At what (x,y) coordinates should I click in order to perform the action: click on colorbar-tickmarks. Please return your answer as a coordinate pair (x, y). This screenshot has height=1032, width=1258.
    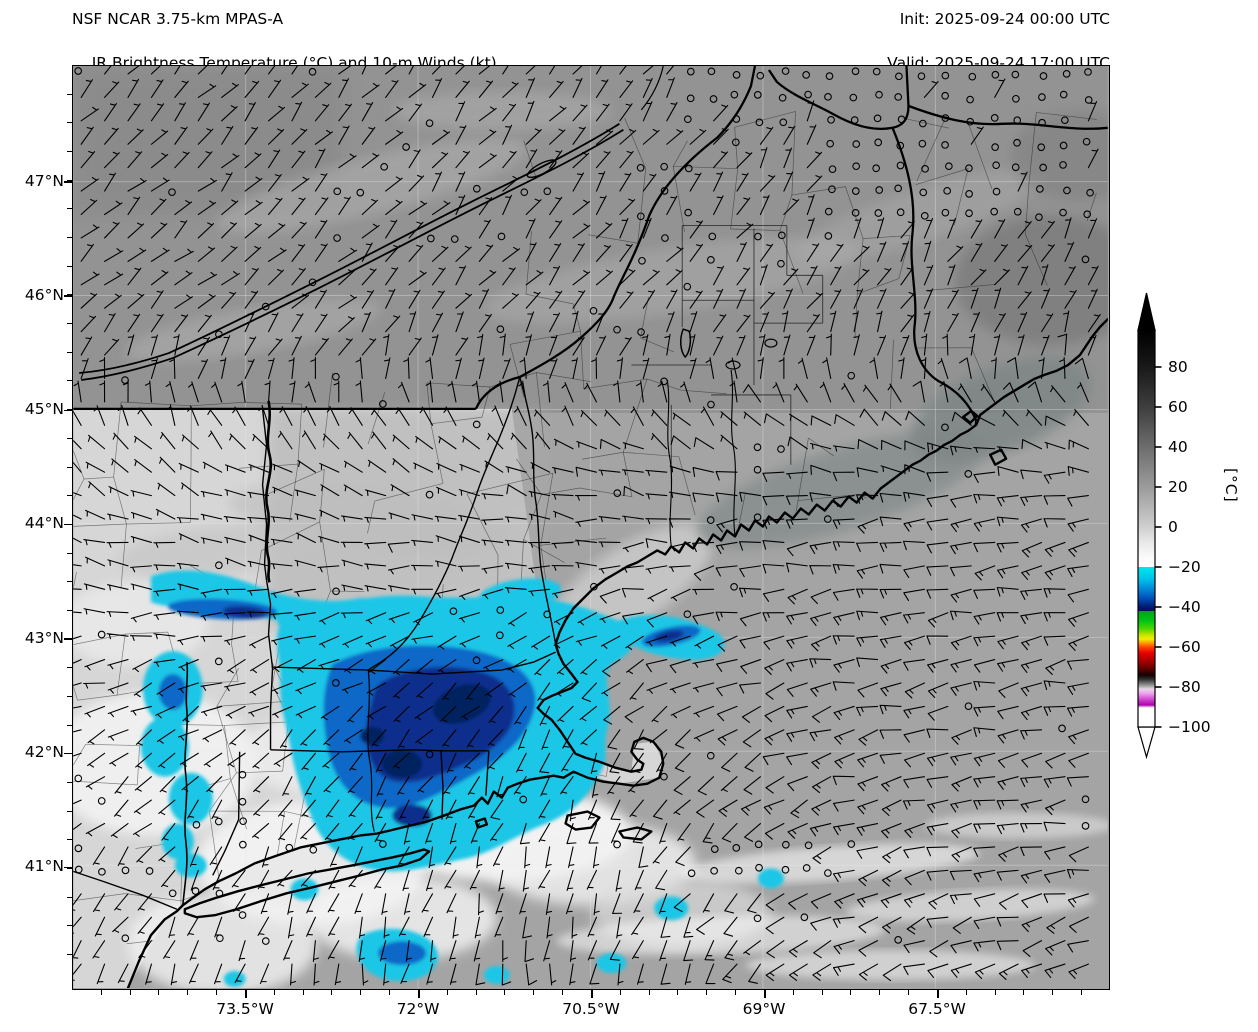
    Looking at the image, I should click on (1158, 547).